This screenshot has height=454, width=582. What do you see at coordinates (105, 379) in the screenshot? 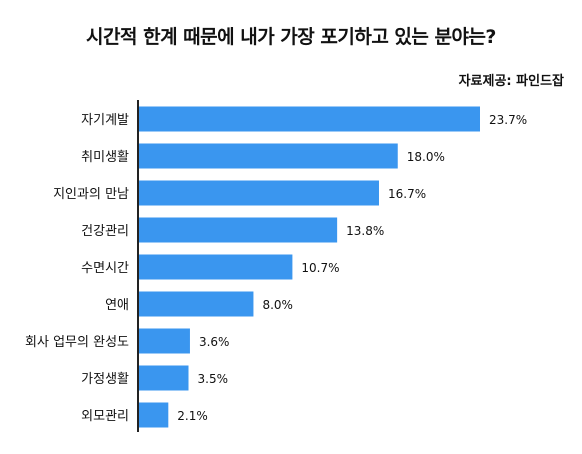
I see `category-label: 가정생활` at bounding box center [105, 379].